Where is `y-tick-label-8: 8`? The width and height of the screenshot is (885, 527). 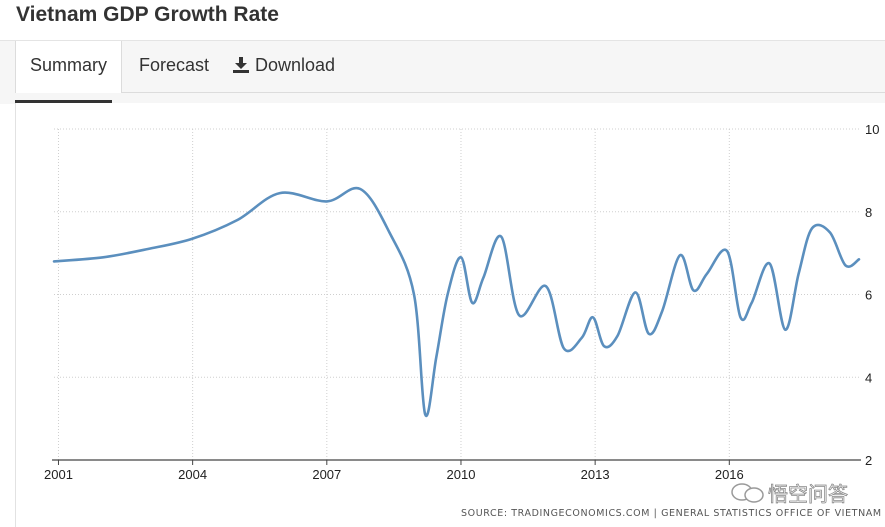
y-tick-label-8: 8 is located at coordinates (868, 212).